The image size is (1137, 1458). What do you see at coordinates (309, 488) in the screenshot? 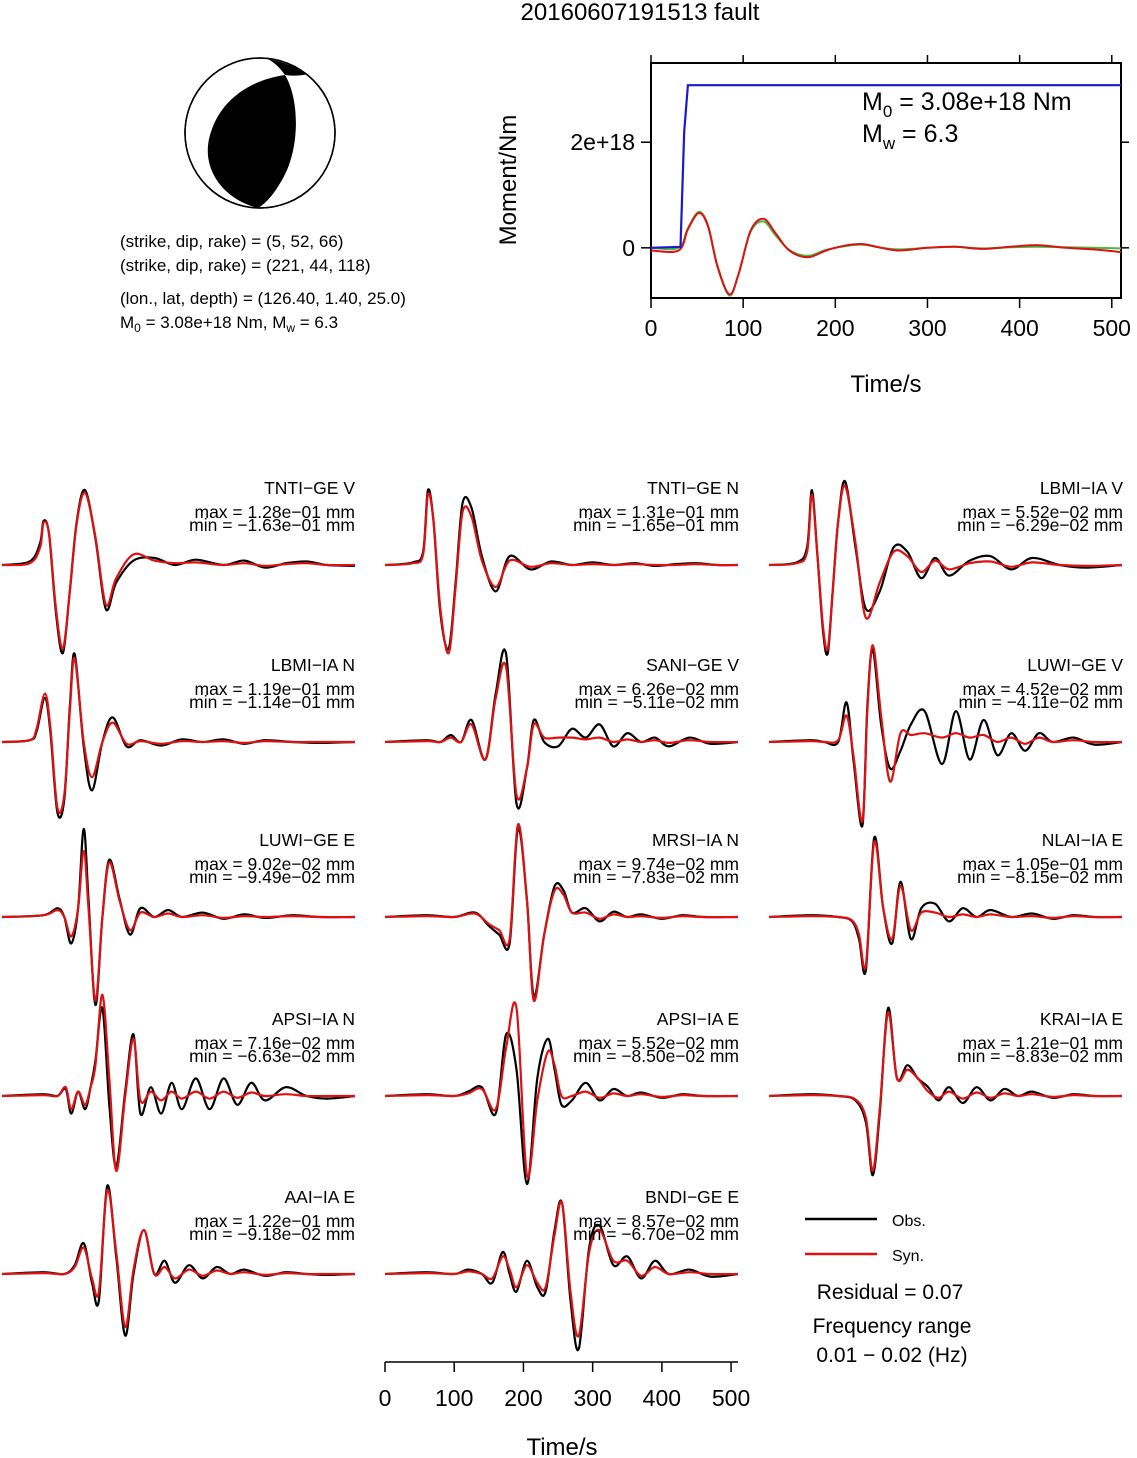
I see `trace-station-label: TNTI−GE V` at bounding box center [309, 488].